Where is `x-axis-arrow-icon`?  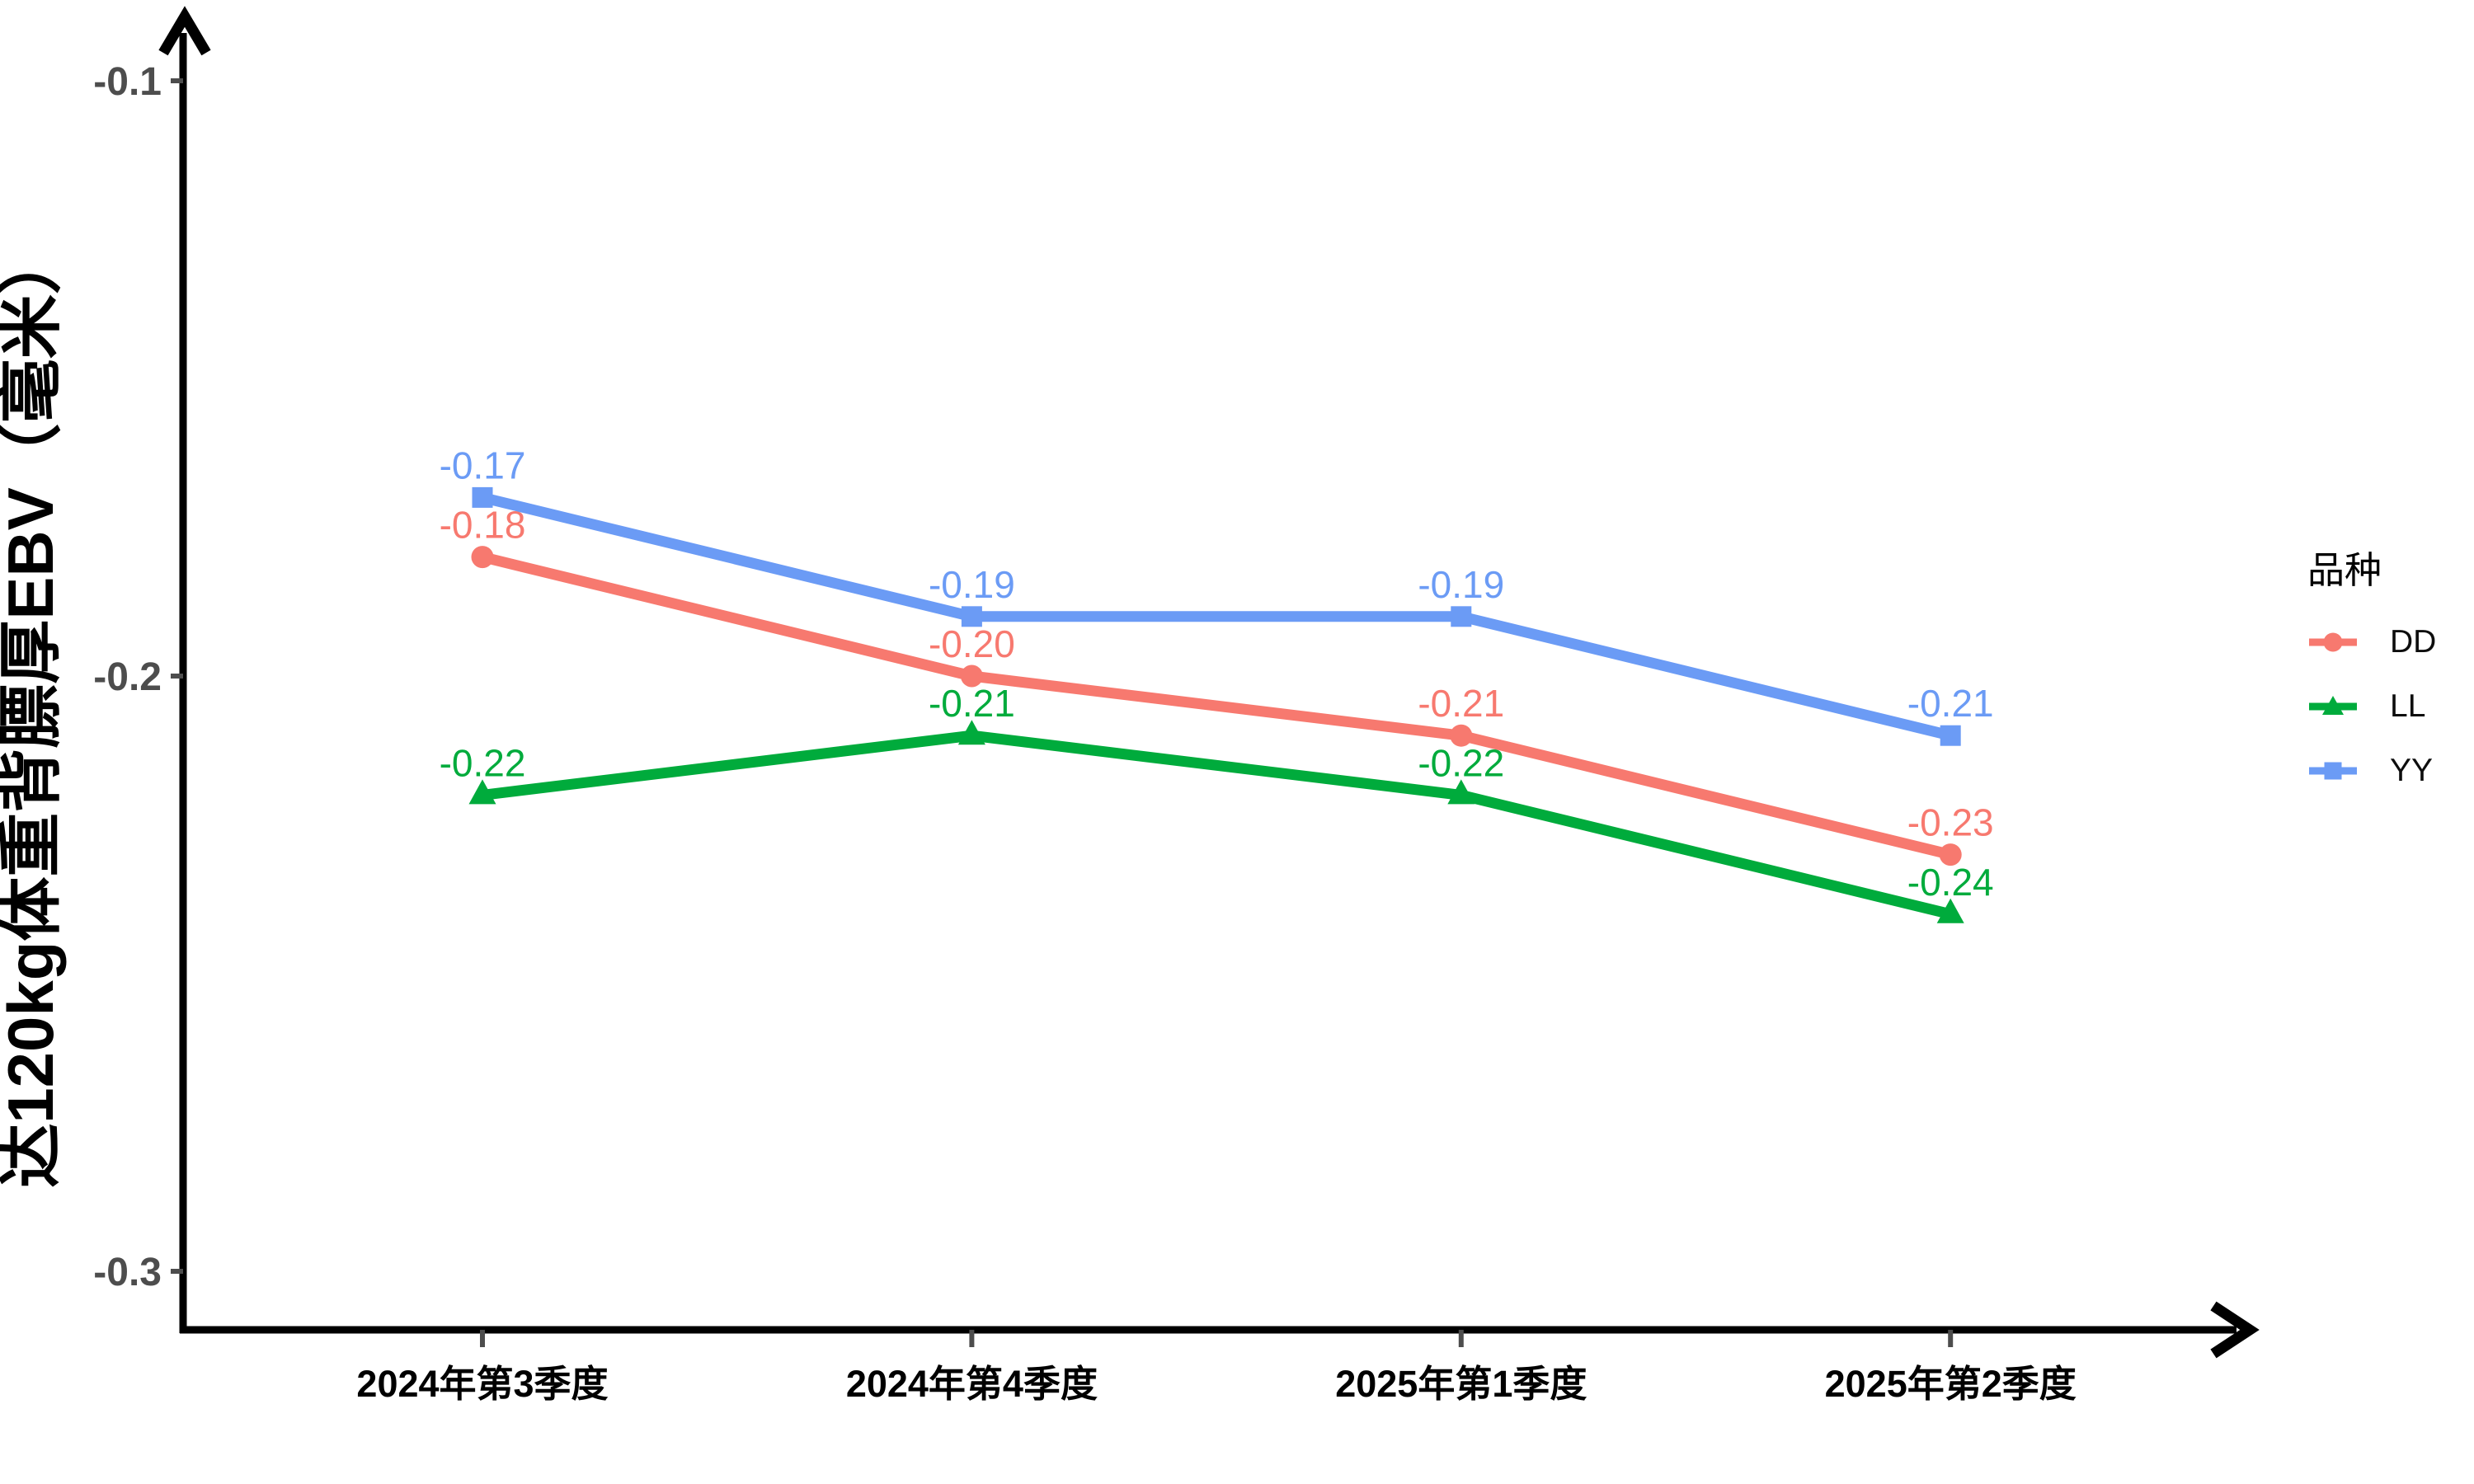 x-axis-arrow-icon is located at coordinates (2235, 1330).